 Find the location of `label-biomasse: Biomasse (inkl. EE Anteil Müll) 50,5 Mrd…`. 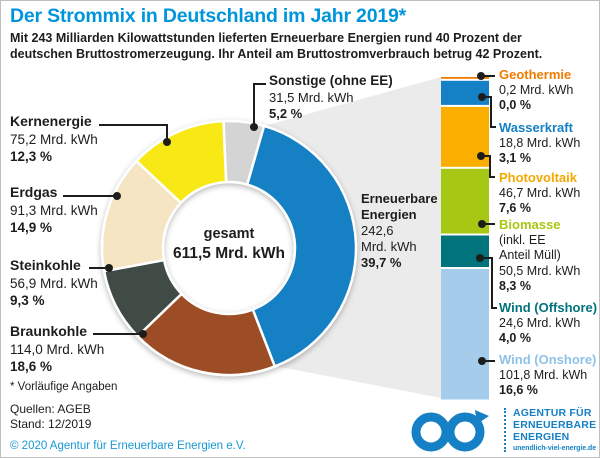

label-biomasse: Biomasse (inkl. EE Anteil Müll) 50,5 Mrd… is located at coordinates (539, 256).